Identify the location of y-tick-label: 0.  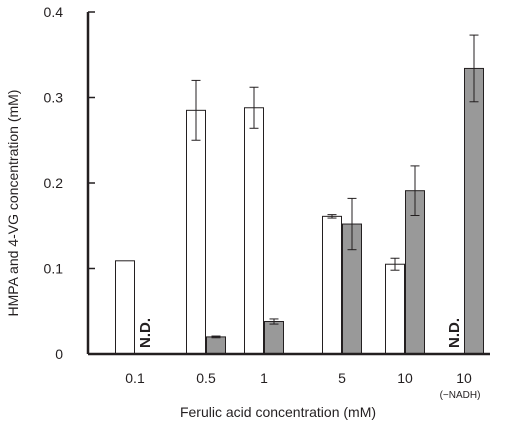
(59, 354).